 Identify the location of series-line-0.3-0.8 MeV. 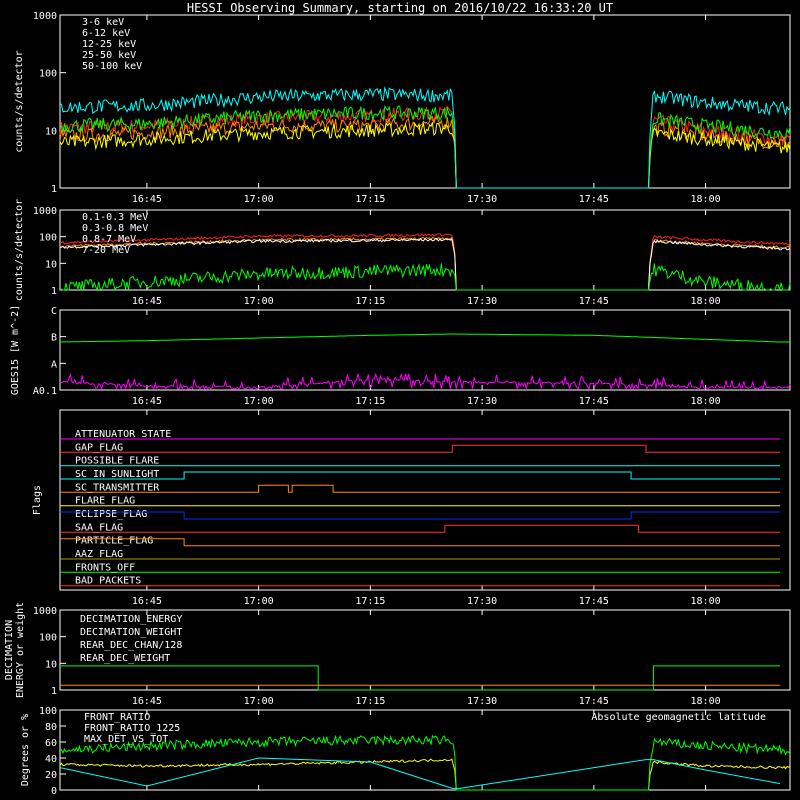
(425, 263).